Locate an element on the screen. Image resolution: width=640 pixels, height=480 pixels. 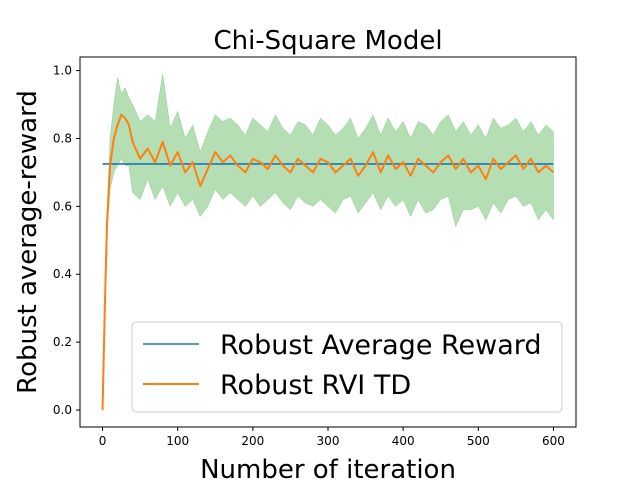
legend-label: Robust Average Reward is located at coordinates (381, 345).